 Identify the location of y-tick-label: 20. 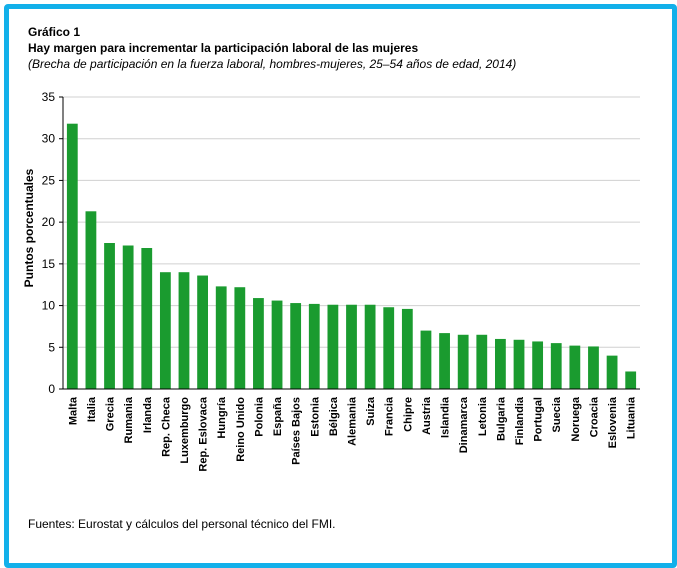
(49, 222).